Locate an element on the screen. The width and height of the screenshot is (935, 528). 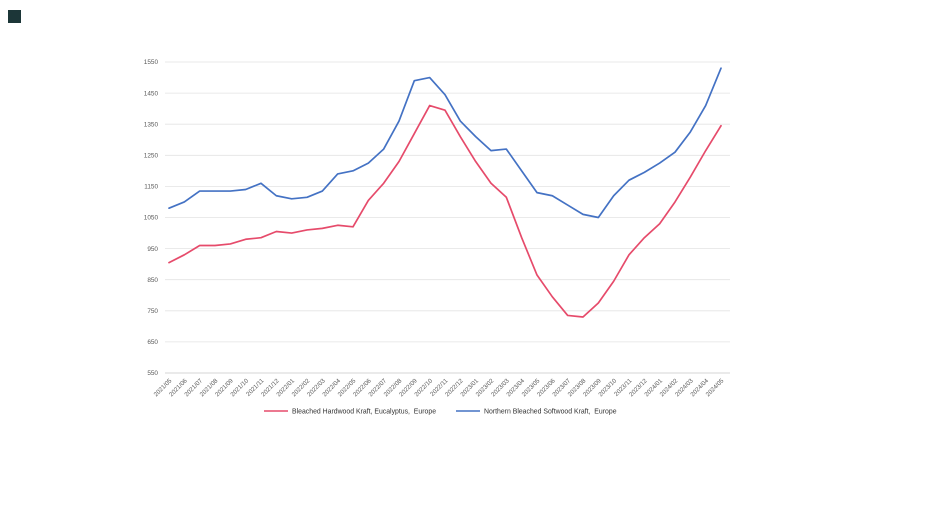
y-tick-label: 1450 is located at coordinates (151, 93).